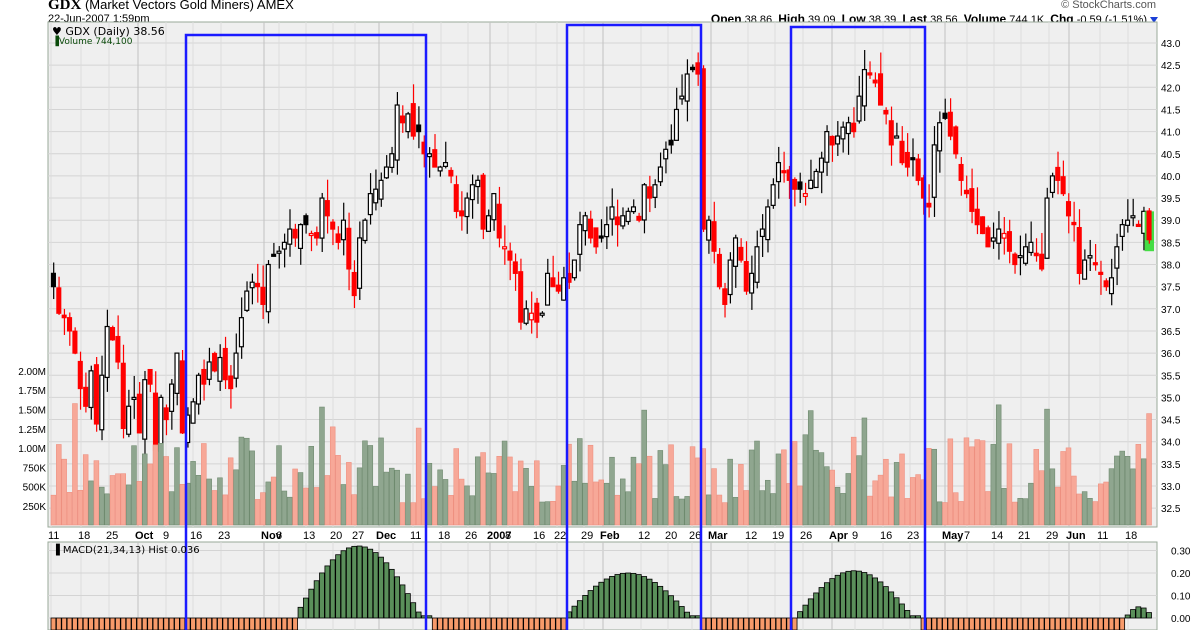  I want to click on price-legend-text: GDX (Daily) 38.56, so click(115, 31).